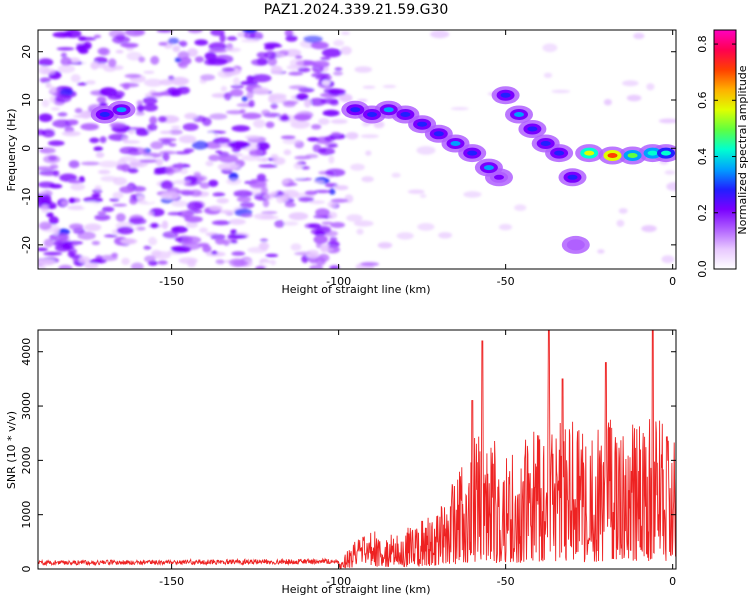 This screenshot has height=600, width=750. I want to click on y-tick-label: 20, so click(26, 52).